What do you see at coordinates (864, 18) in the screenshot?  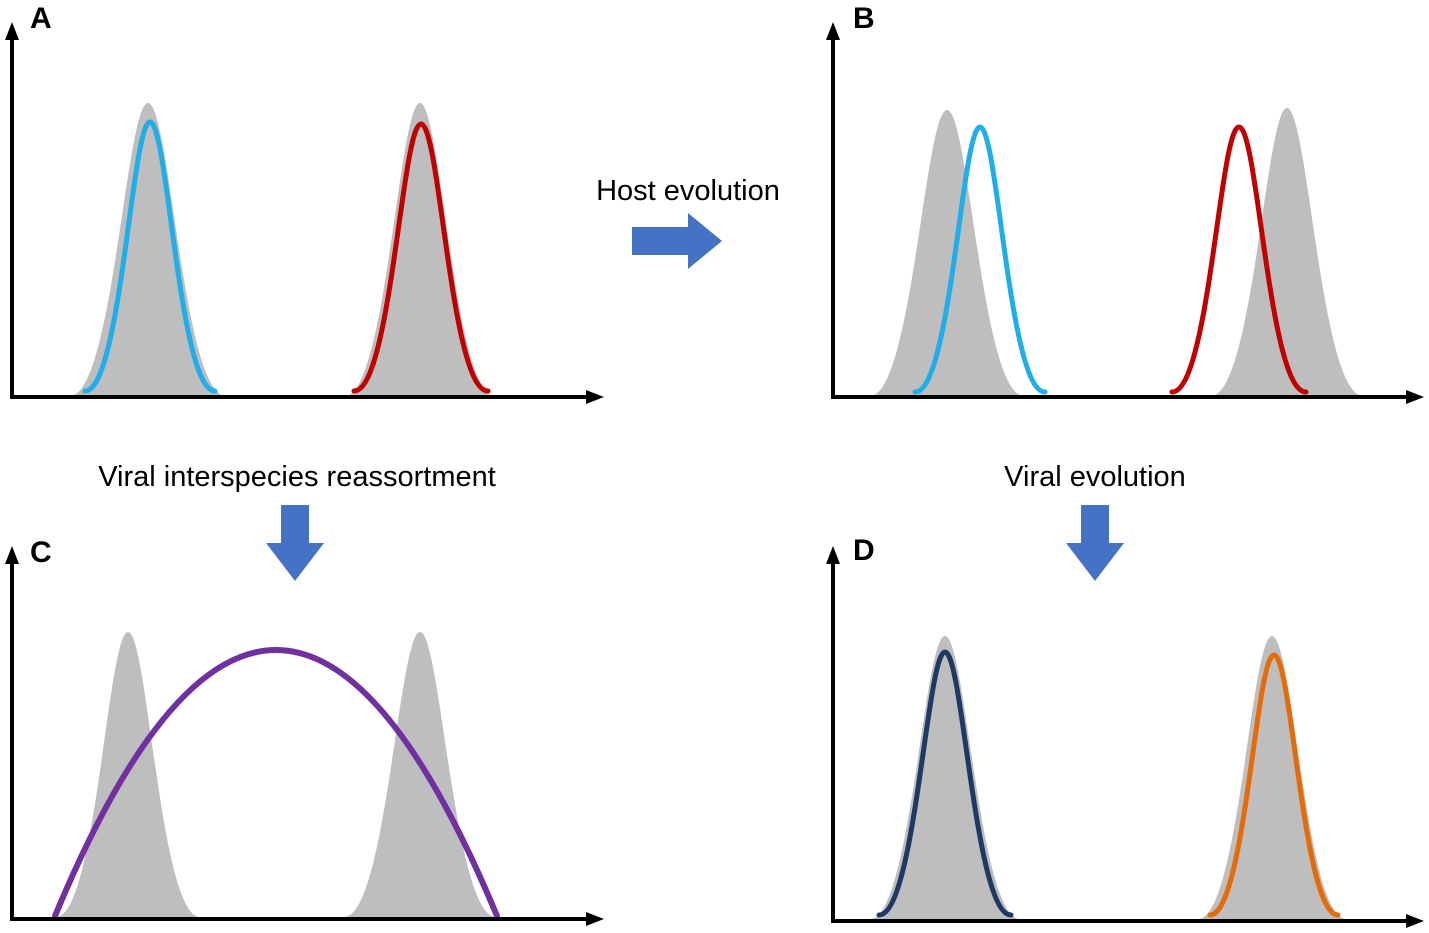 I see `panel-b-label: B` at bounding box center [864, 18].